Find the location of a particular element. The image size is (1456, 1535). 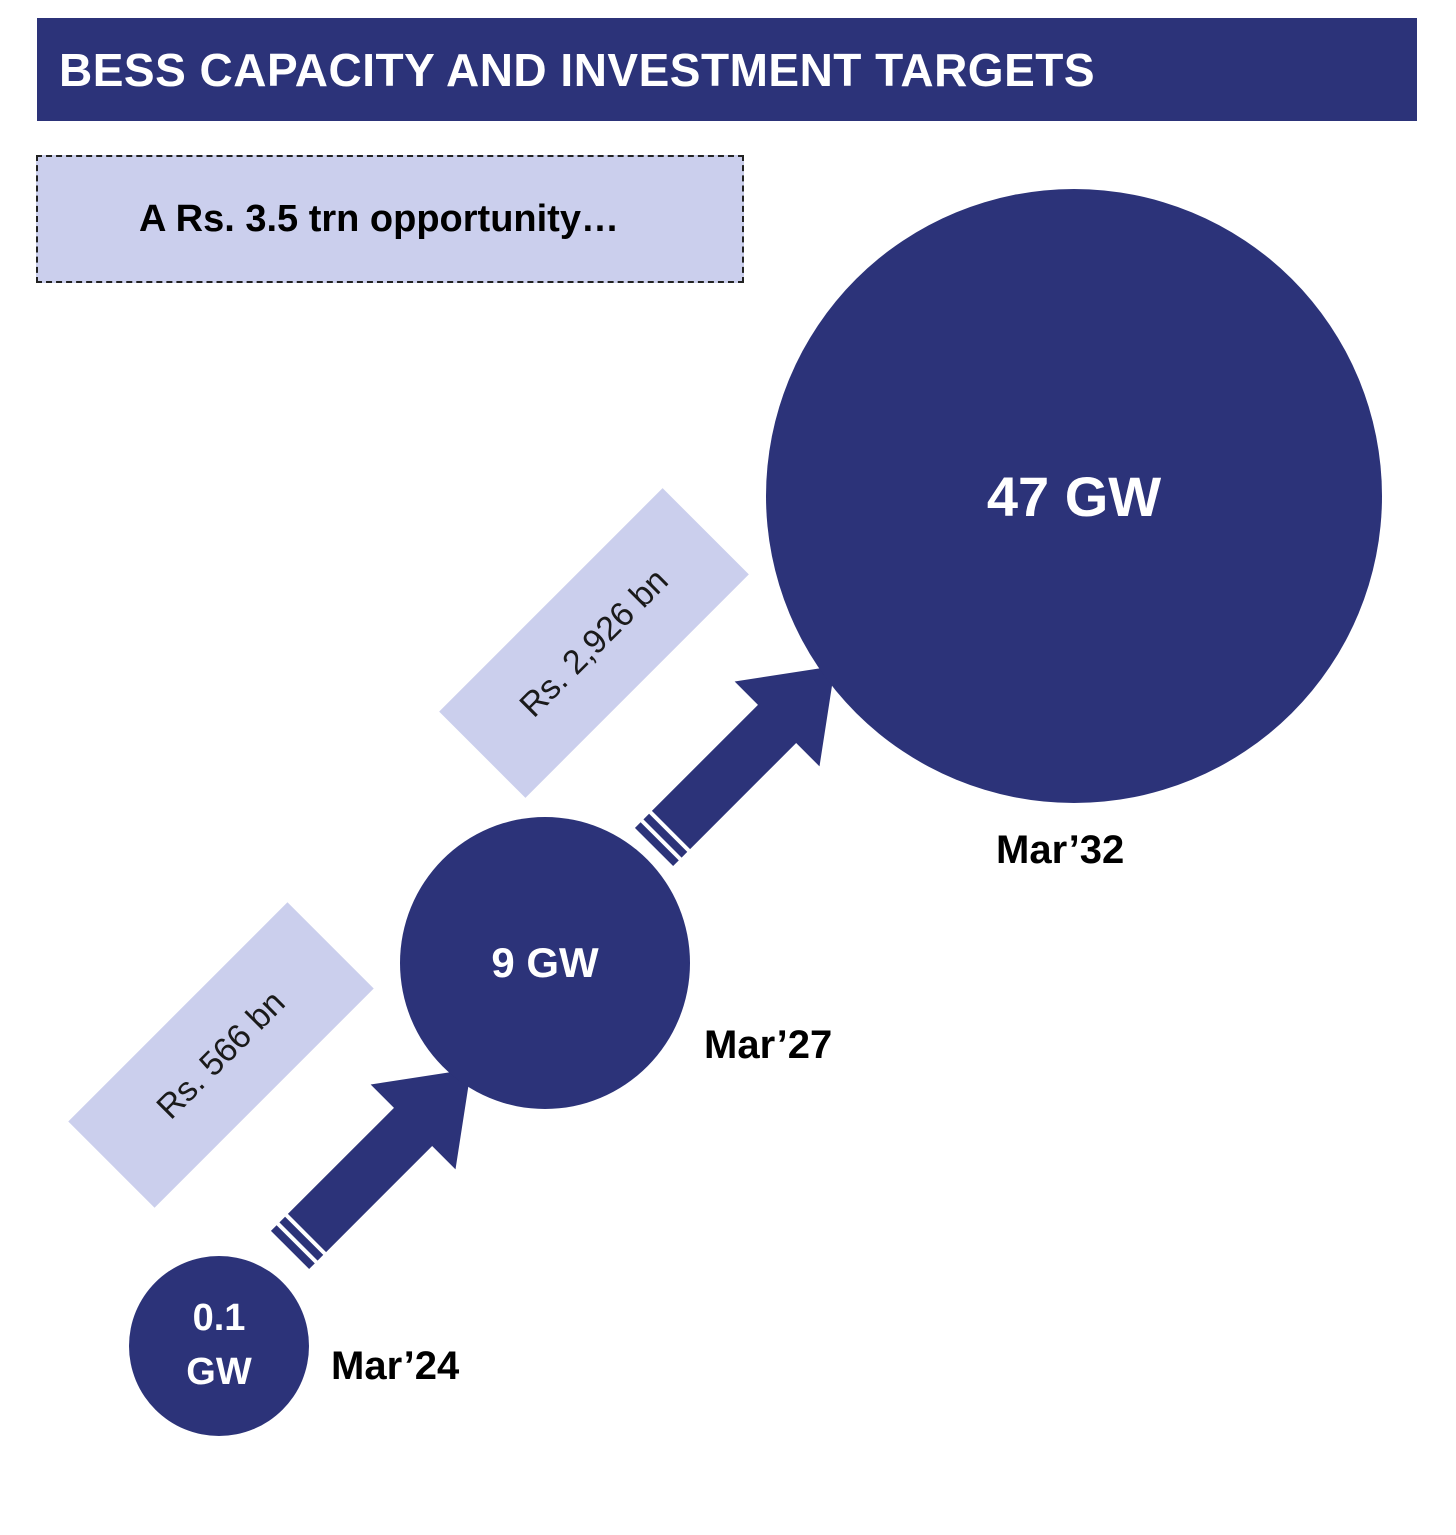

capacity-circle-mar27: 9 GW is located at coordinates (545, 963).